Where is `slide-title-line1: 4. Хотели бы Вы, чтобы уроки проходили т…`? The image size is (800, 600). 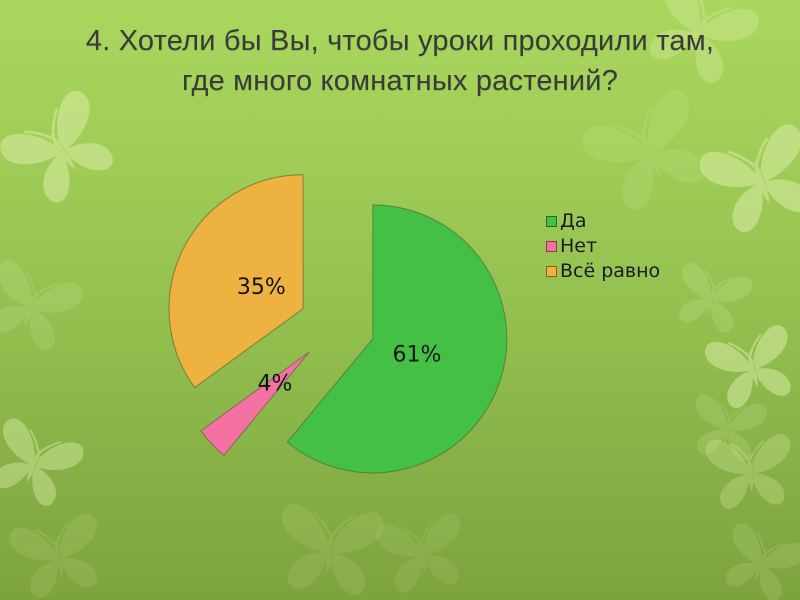 slide-title-line1: 4. Хотели бы Вы, чтобы уроки проходили т… is located at coordinates (400, 41).